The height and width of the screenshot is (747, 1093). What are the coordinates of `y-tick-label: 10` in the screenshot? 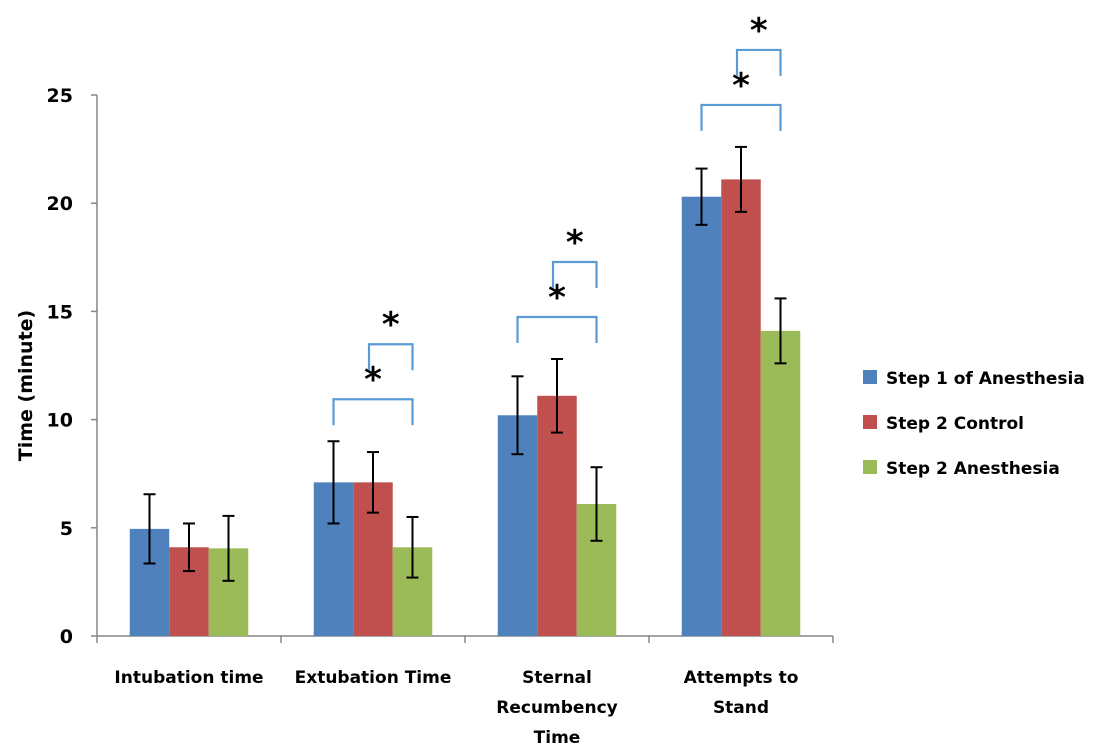 It's located at (60, 421).